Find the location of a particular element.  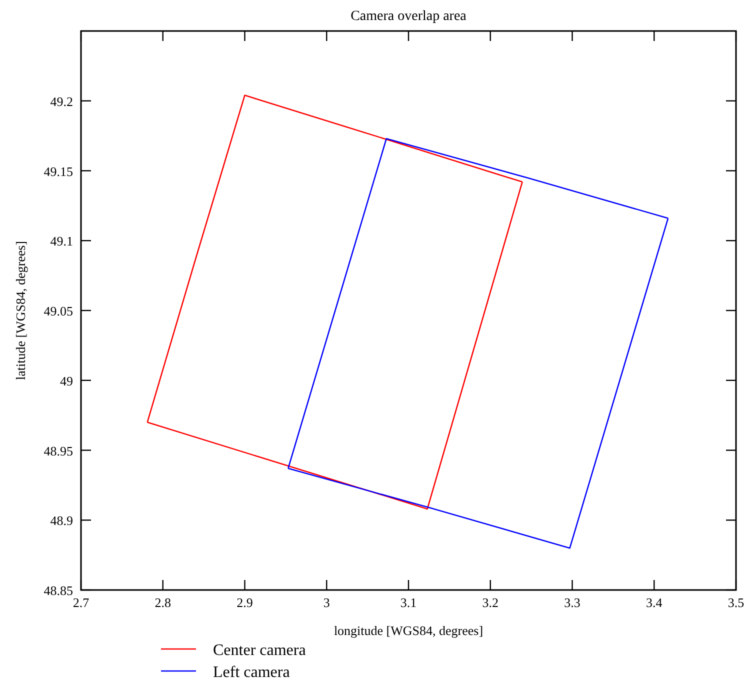

chart-title: Camera overlap area is located at coordinates (409, 16).